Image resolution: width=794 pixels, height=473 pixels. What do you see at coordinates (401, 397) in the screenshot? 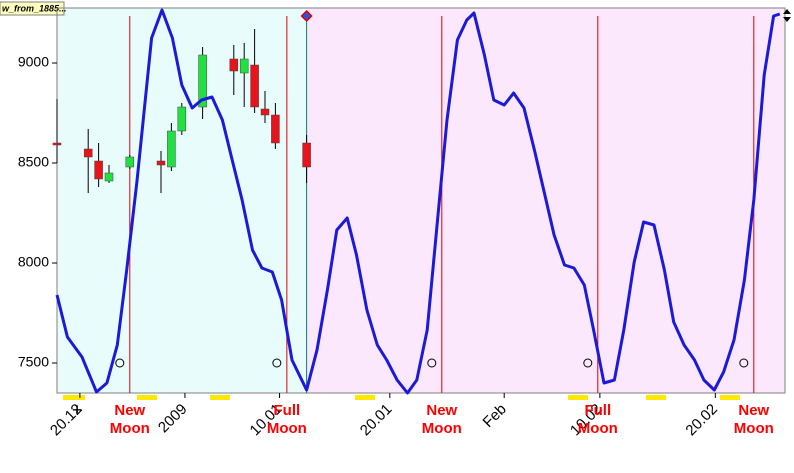
I see `period-markers` at bounding box center [401, 397].